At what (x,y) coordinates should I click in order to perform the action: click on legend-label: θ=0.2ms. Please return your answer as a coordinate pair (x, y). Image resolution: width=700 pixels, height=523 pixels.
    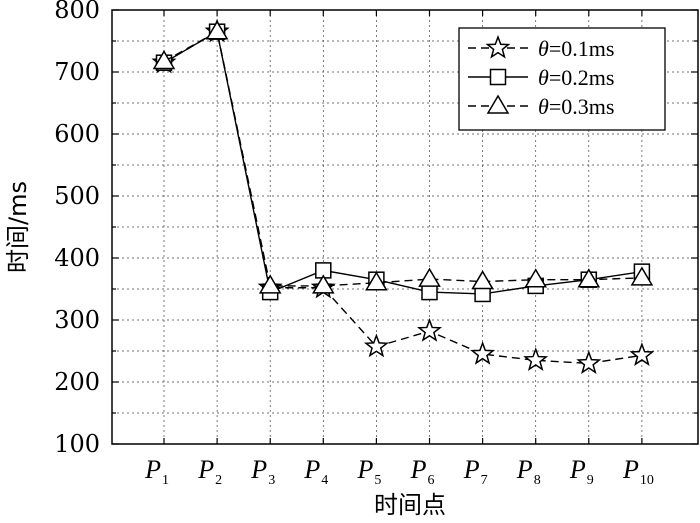
    Looking at the image, I should click on (576, 77).